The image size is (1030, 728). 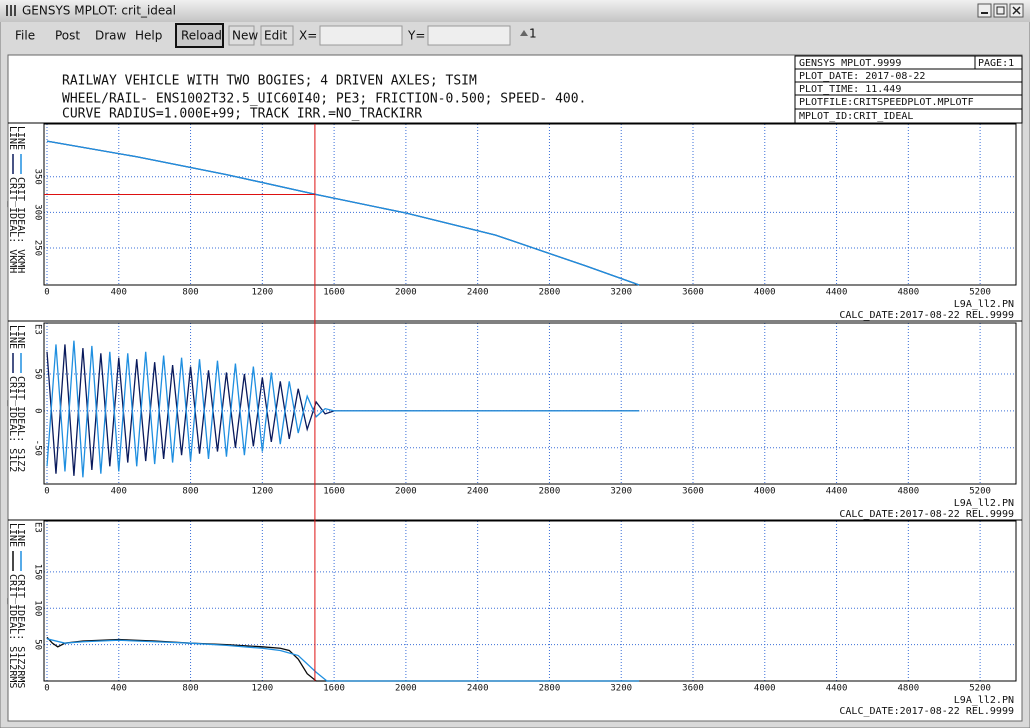 I want to click on title-bar, so click(x=515, y=11).